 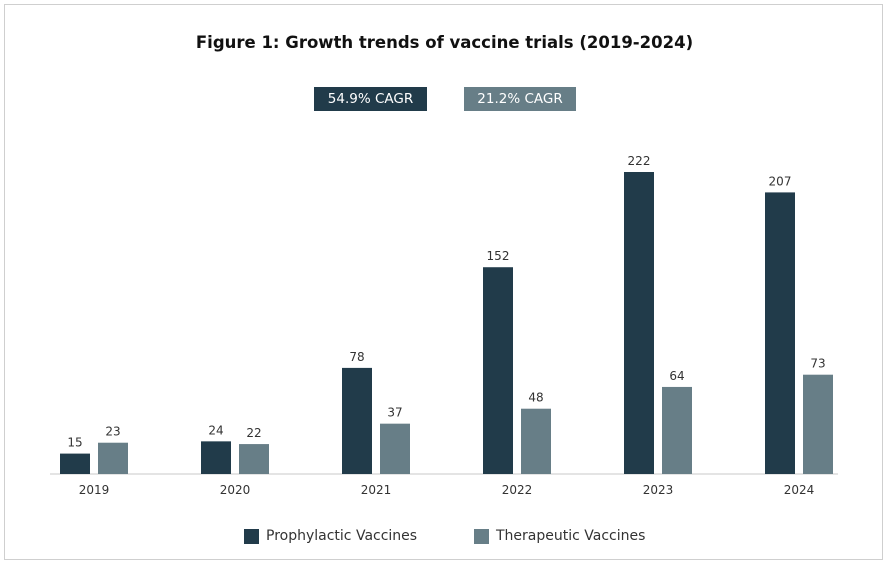 What do you see at coordinates (676, 376) in the screenshot?
I see `data-label-therapeutic-2023: 64` at bounding box center [676, 376].